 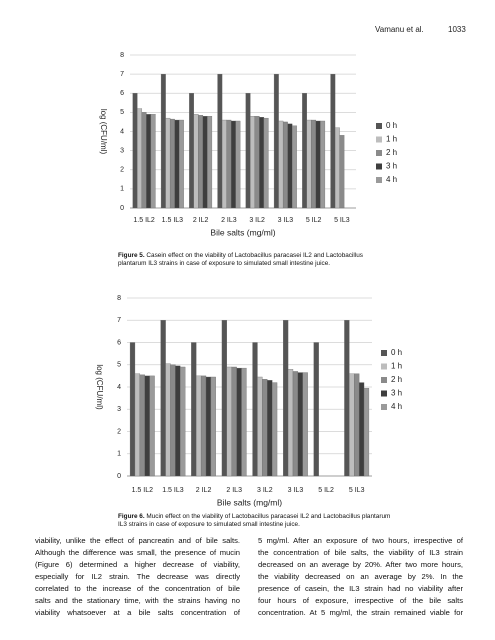 What do you see at coordinates (131, 255) in the screenshot?
I see `caption-label: Figure 5.` at bounding box center [131, 255].